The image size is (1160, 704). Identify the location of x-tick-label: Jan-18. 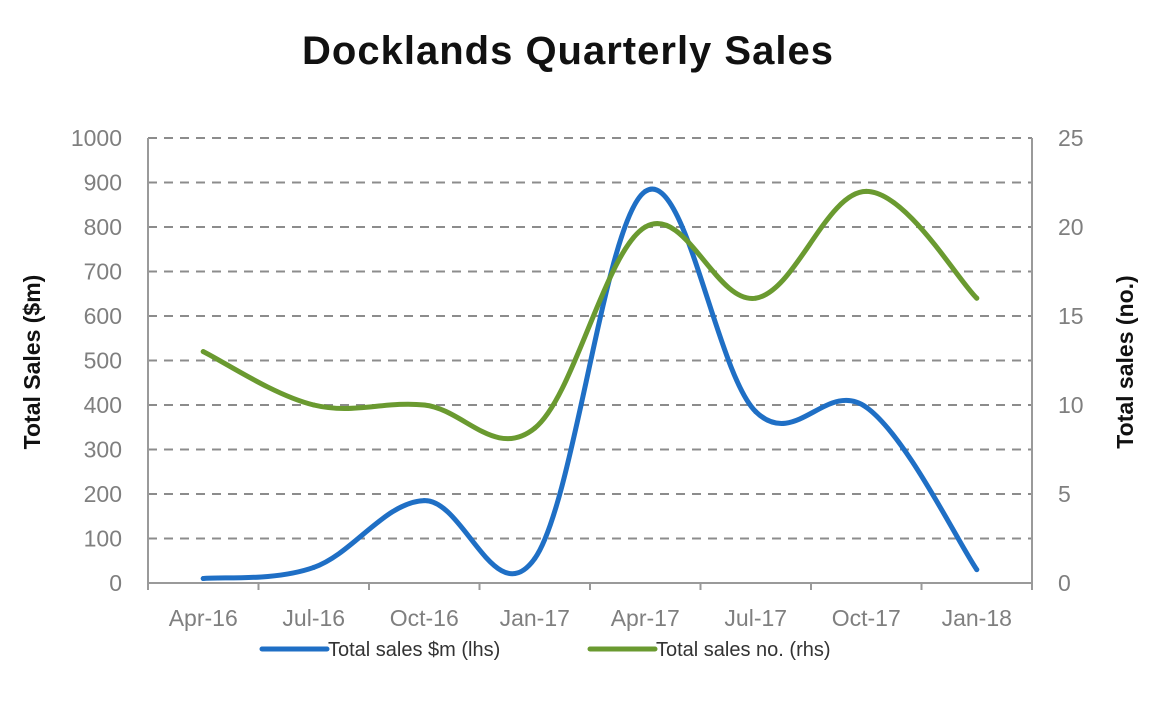
(977, 618).